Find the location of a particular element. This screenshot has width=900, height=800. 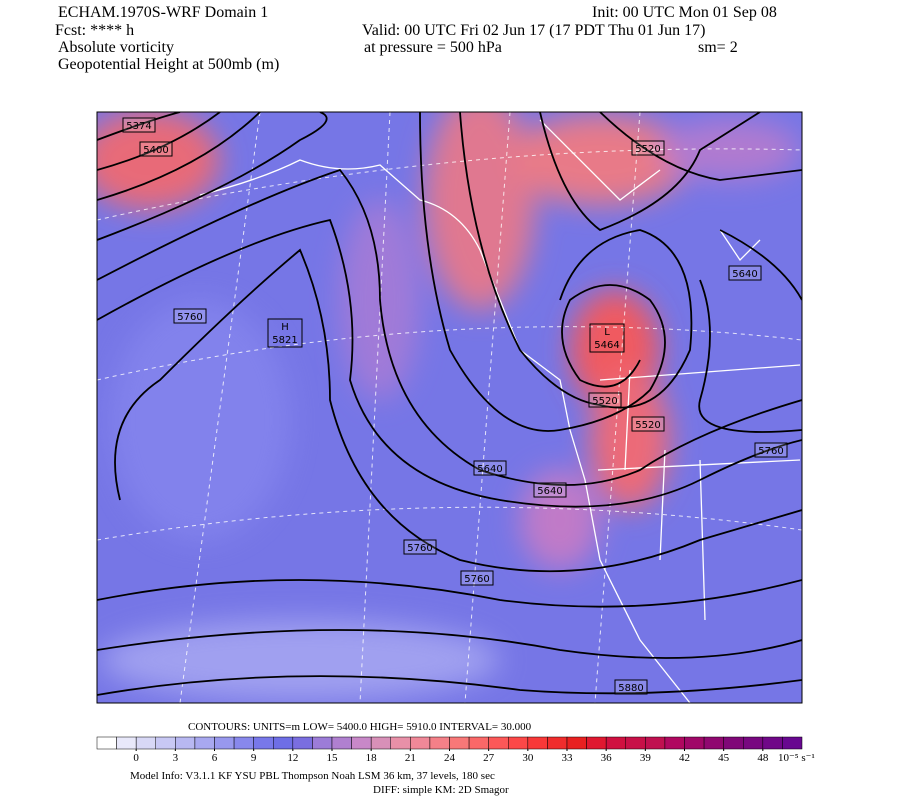

center-symbol: H is located at coordinates (285, 327).